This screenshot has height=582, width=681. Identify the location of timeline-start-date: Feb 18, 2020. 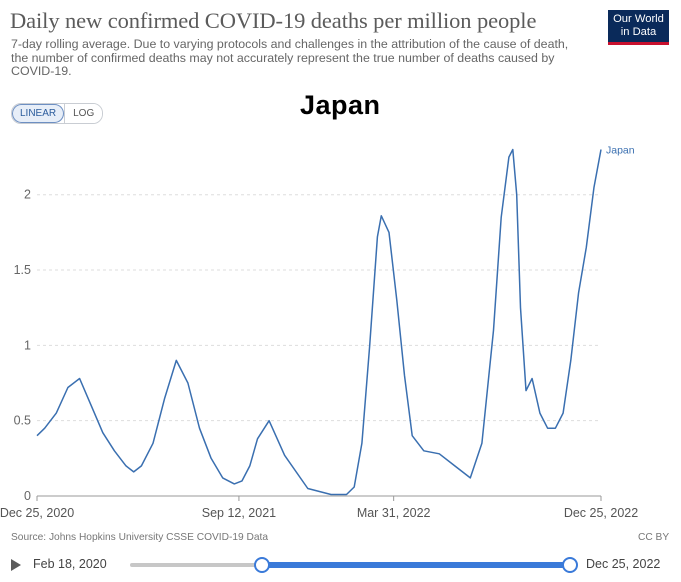
(70, 564).